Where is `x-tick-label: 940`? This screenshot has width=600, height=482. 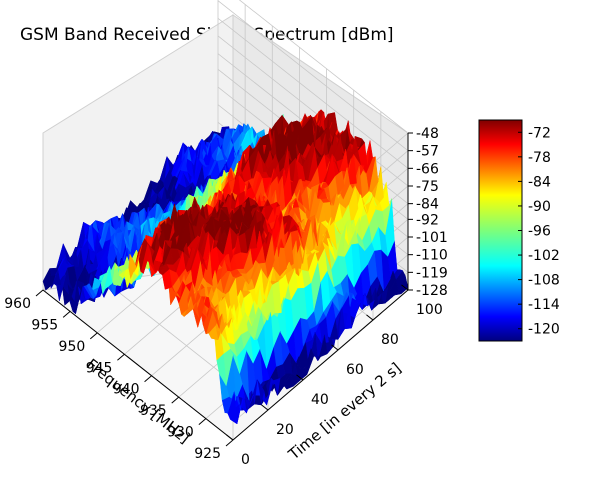 x-tick-label: 940 is located at coordinates (126, 390).